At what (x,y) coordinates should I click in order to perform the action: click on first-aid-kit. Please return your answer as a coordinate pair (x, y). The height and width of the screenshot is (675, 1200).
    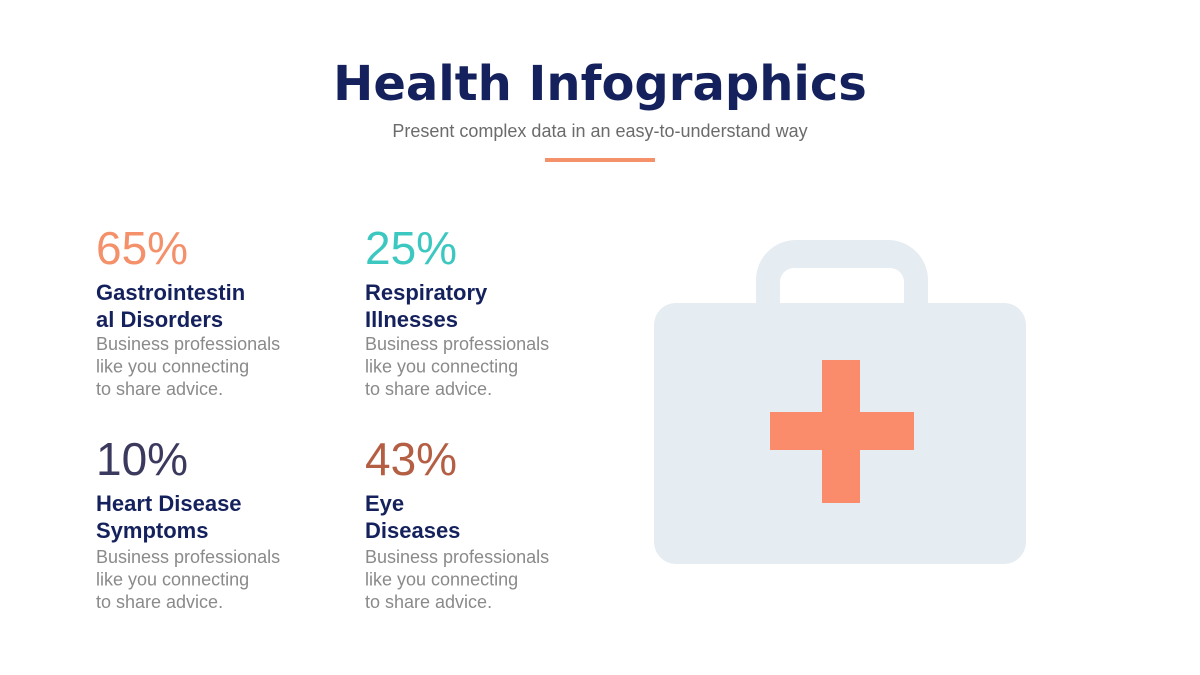
    Looking at the image, I should click on (840, 402).